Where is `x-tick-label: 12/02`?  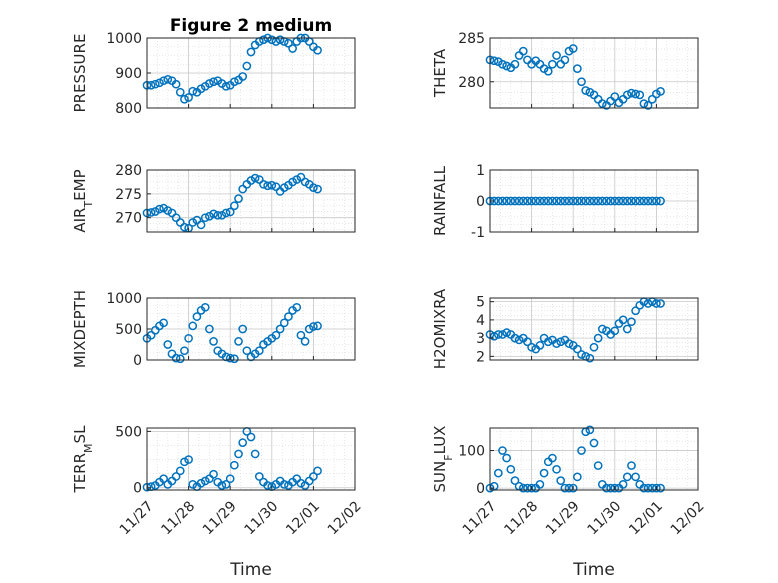
x-tick-label: 12/02 is located at coordinates (345, 518).